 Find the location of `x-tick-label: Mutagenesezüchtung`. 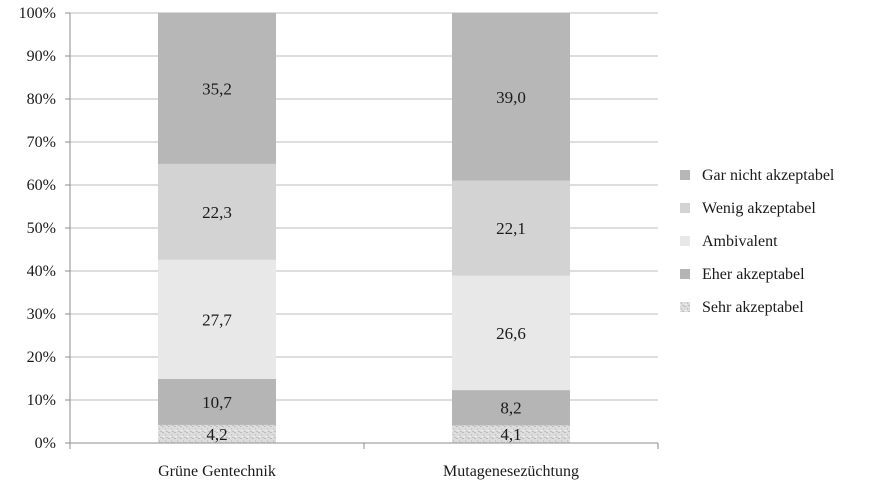

x-tick-label: Mutagenesezüchtung is located at coordinates (511, 471).